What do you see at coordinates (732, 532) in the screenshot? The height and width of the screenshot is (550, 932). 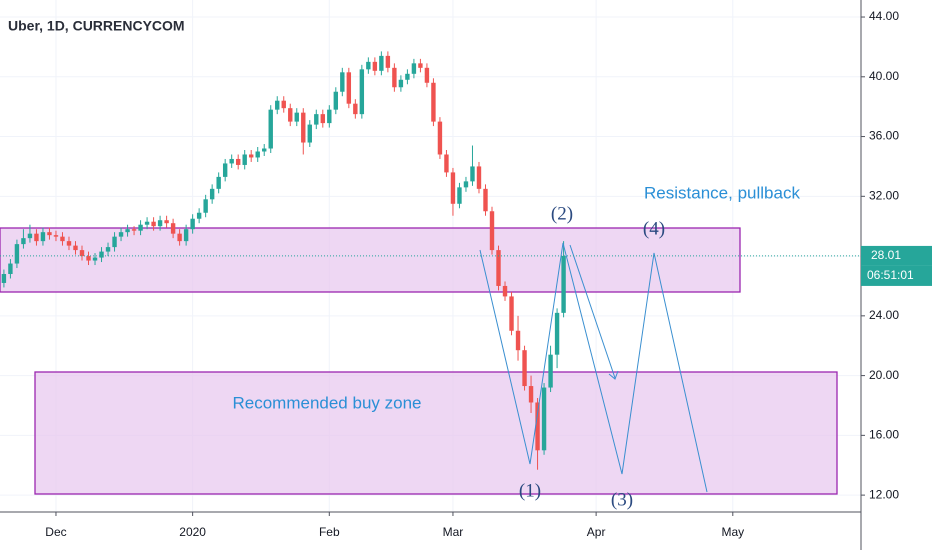 I see `x-tick-label: May` at bounding box center [732, 532].